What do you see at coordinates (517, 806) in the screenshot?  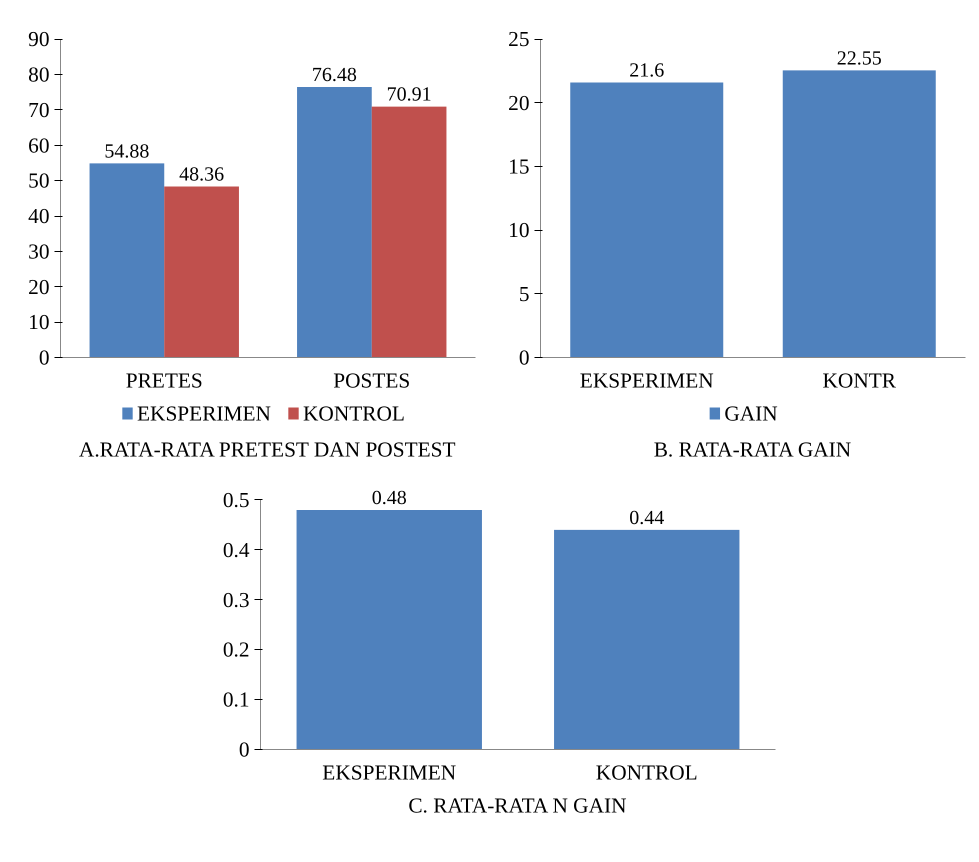 I see `text: C. RATA-RATA N GAIN` at bounding box center [517, 806].